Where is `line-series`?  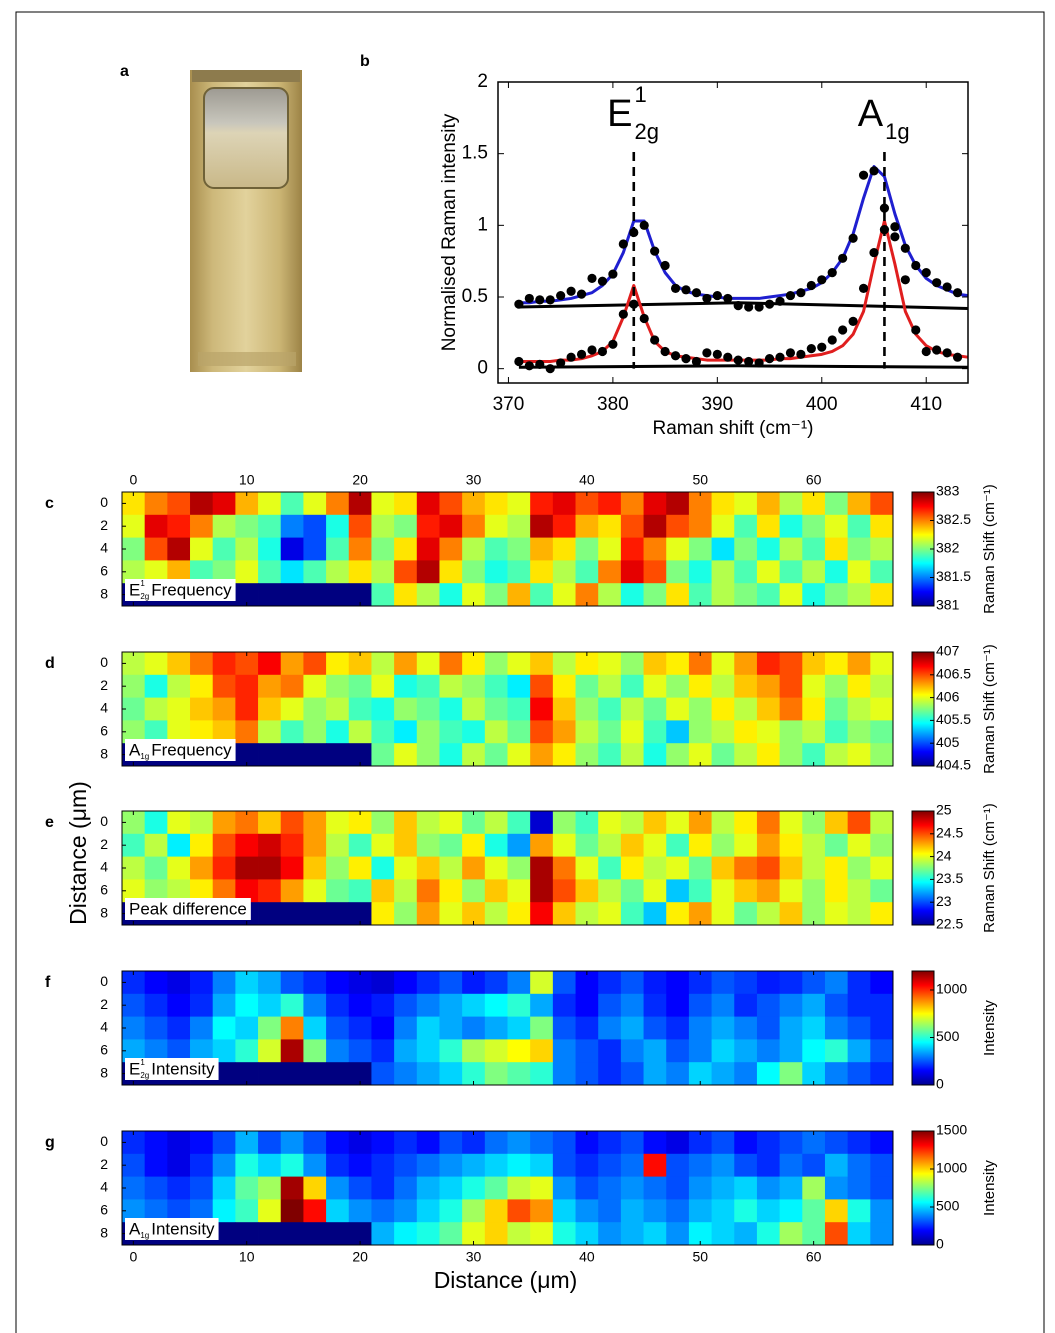
line-series is located at coordinates (743, 291).